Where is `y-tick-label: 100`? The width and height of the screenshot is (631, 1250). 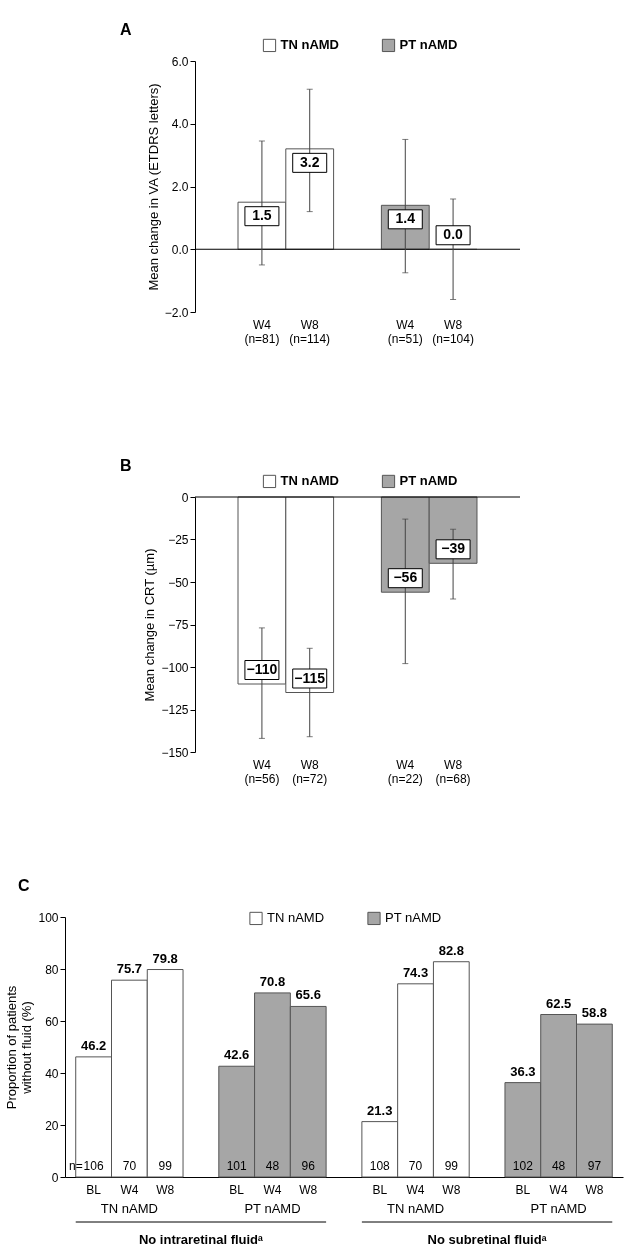 y-tick-label: 100 is located at coordinates (48, 917).